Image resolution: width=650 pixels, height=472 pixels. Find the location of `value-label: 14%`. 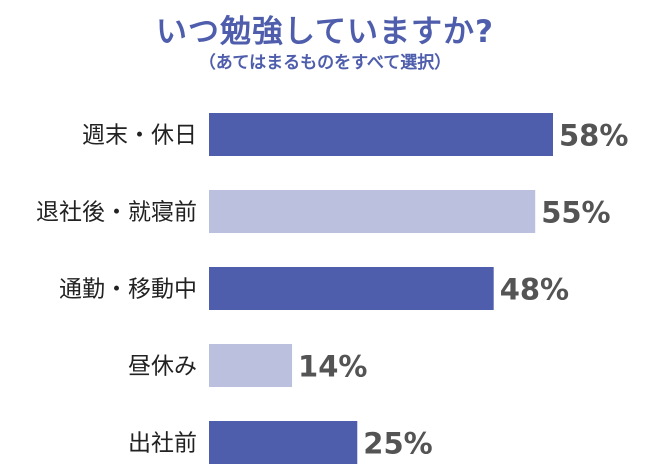

value-label: 14% is located at coordinates (332, 367).